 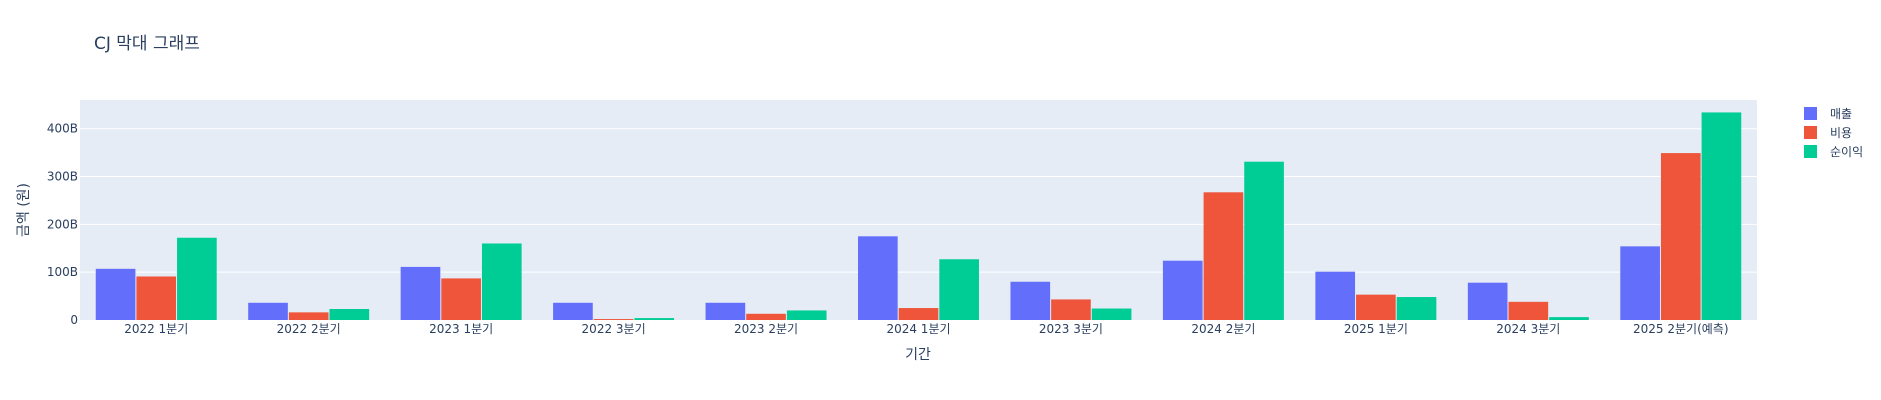 What do you see at coordinates (1841, 114) in the screenshot?
I see `legend-label: 매출` at bounding box center [1841, 114].